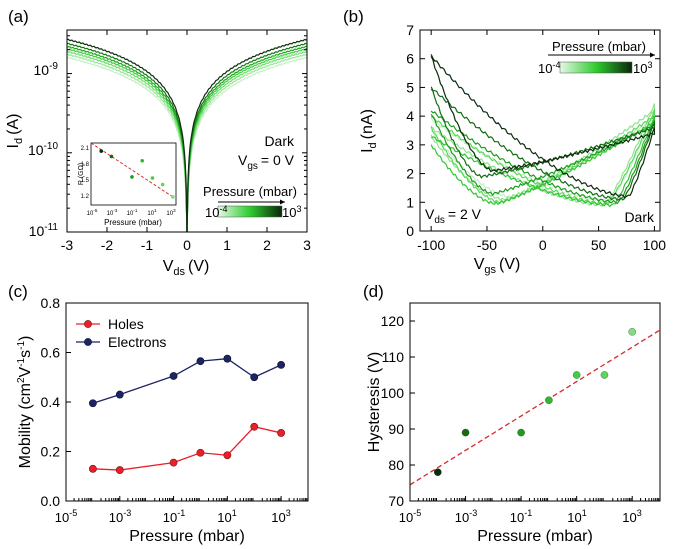 This screenshot has width=673, height=549. Describe the element at coordinates (85, 149) in the screenshot. I see `chart-a-inset-ytick: 2.1` at that location.